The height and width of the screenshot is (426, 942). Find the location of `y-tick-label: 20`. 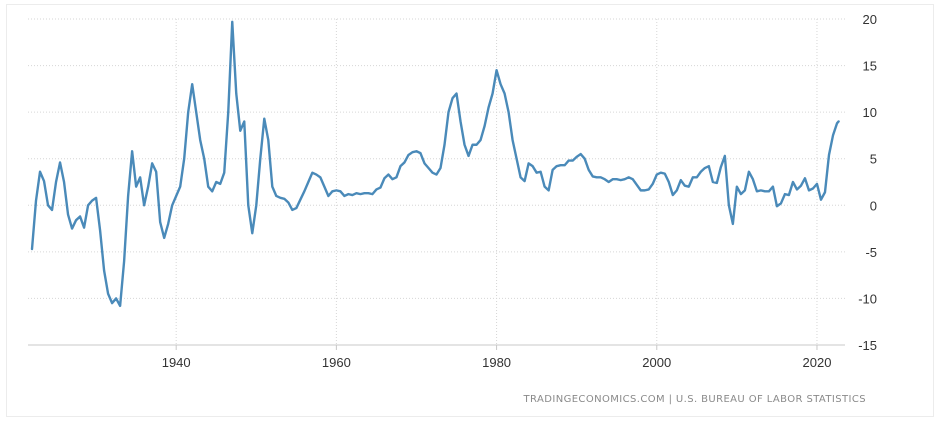

y-tick-label: 20 is located at coordinates (870, 19).